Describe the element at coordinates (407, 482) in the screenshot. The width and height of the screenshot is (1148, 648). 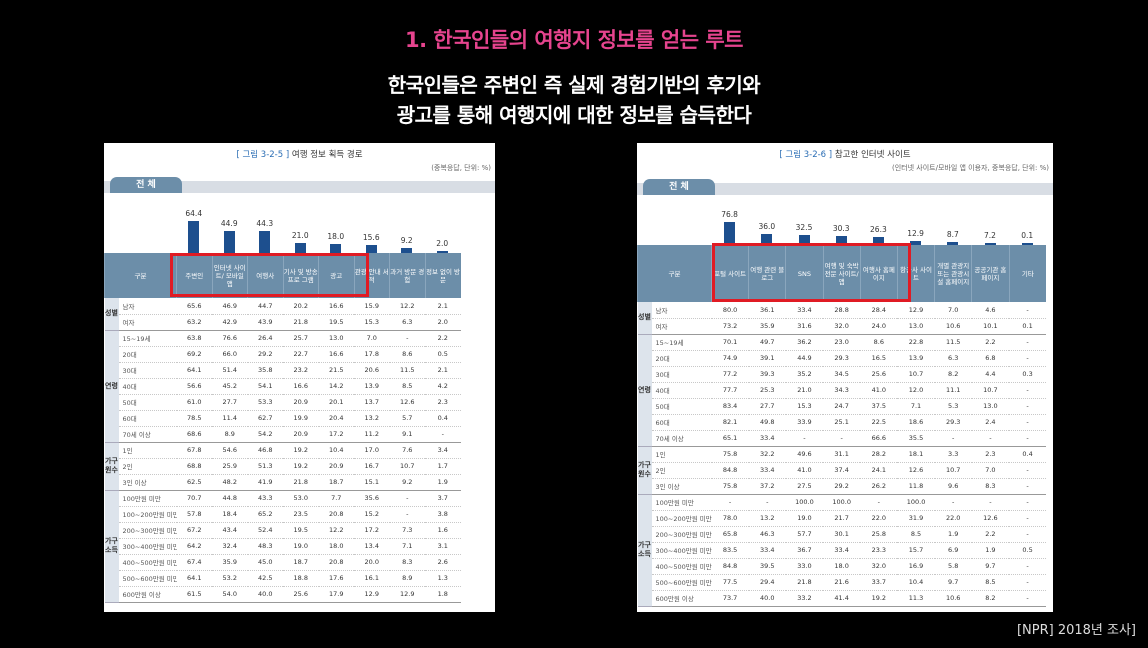
I see `left-cell: 9.2` at that location.